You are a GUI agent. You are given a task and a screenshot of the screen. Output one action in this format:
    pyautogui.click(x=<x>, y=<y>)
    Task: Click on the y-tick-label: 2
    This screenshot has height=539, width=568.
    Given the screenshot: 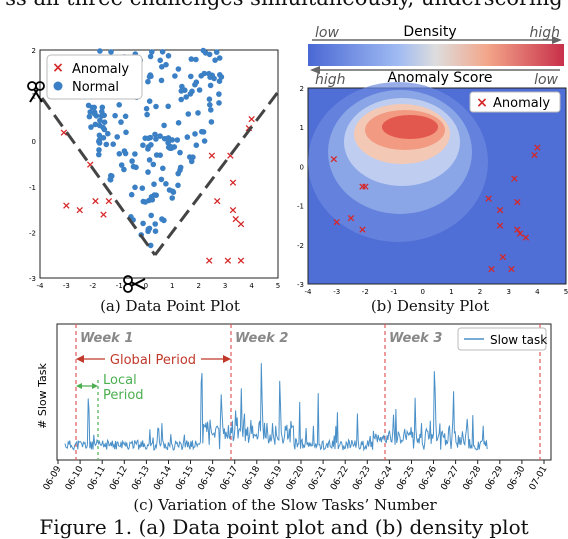 What is the action you would take?
    pyautogui.click(x=34, y=51)
    